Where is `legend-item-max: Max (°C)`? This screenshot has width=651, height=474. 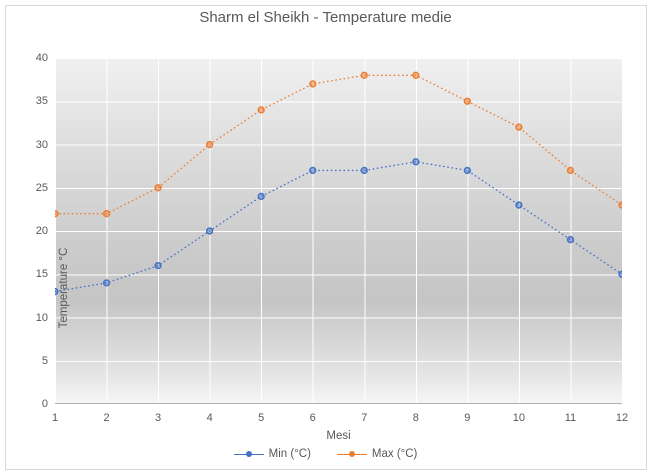
legend-item-max: Max (°C) is located at coordinates (377, 454).